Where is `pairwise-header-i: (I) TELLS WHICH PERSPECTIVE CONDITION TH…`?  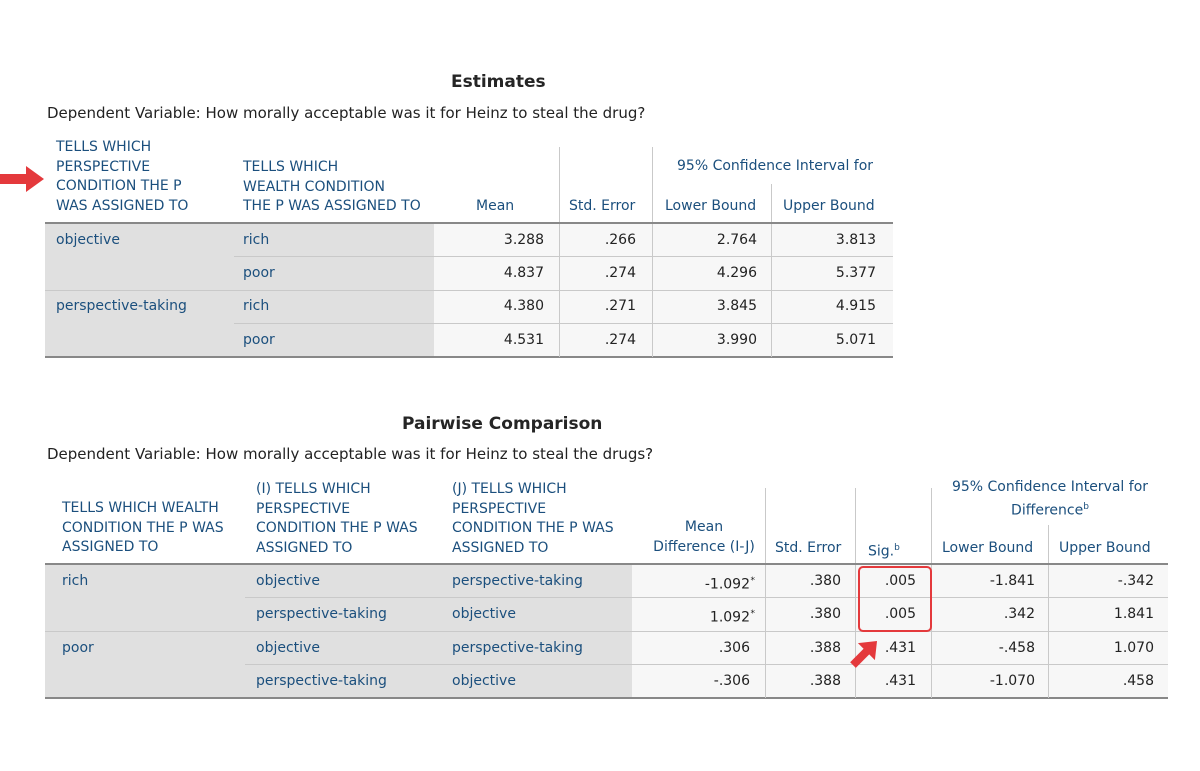 pairwise-header-i: (I) TELLS WHICH PERSPECTIVE CONDITION TH… is located at coordinates (337, 518).